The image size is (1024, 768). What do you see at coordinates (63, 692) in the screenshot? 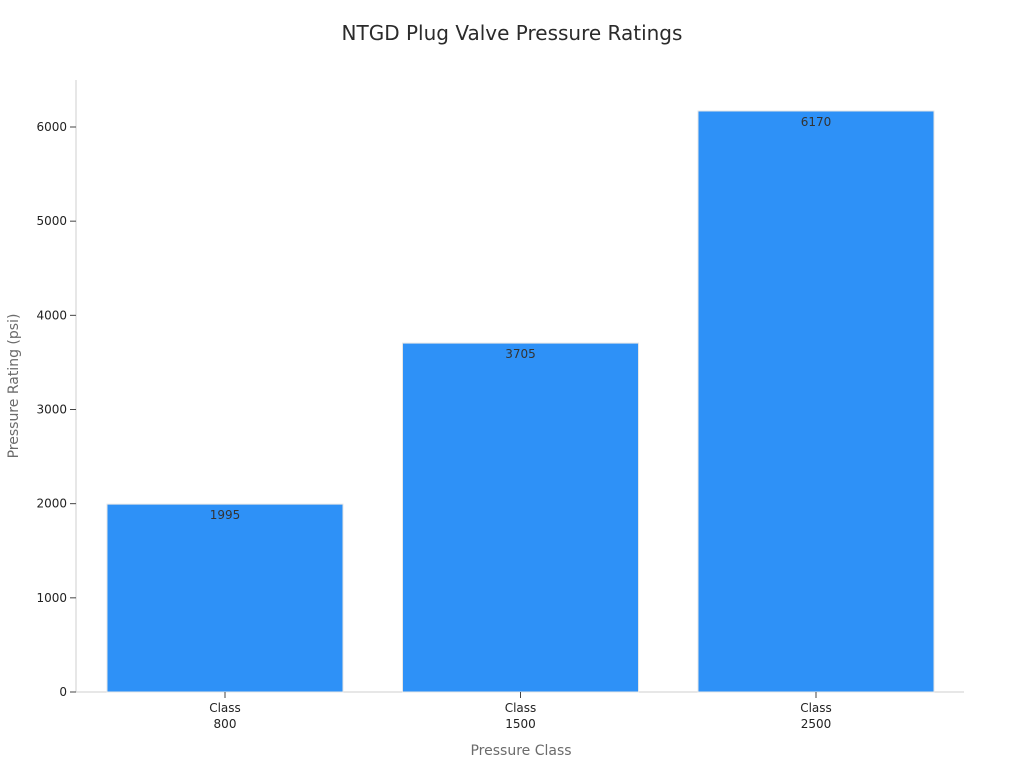
I see `y-tick-label: 0` at bounding box center [63, 692].